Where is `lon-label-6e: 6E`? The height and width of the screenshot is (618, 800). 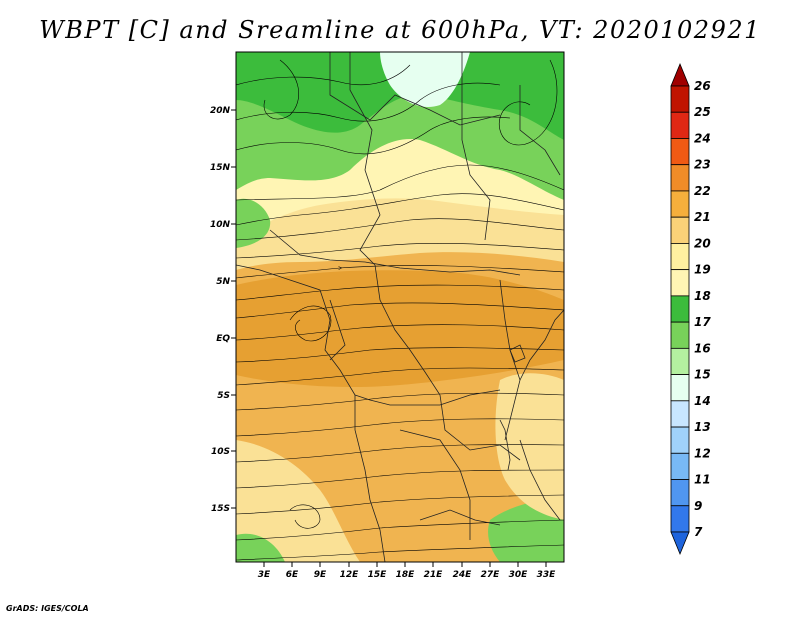 lon-label-6e: 6E is located at coordinates (292, 575).